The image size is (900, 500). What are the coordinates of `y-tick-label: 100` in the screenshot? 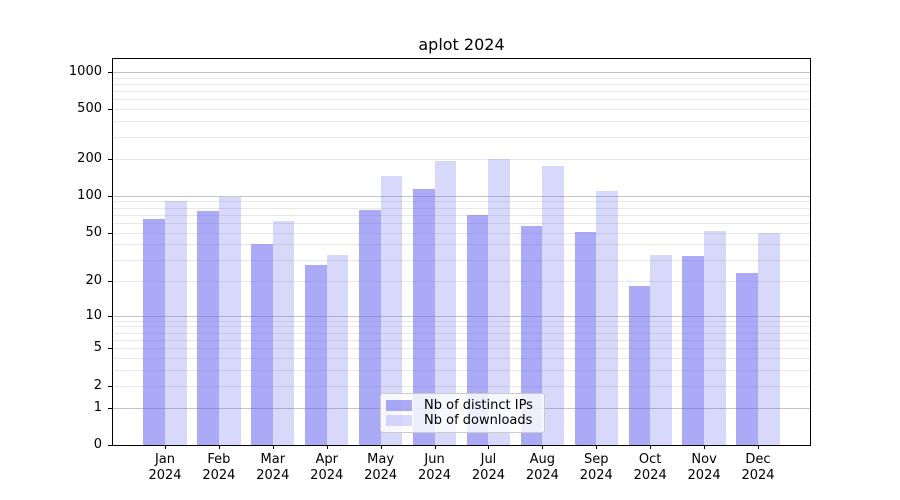 It's located at (89, 195).